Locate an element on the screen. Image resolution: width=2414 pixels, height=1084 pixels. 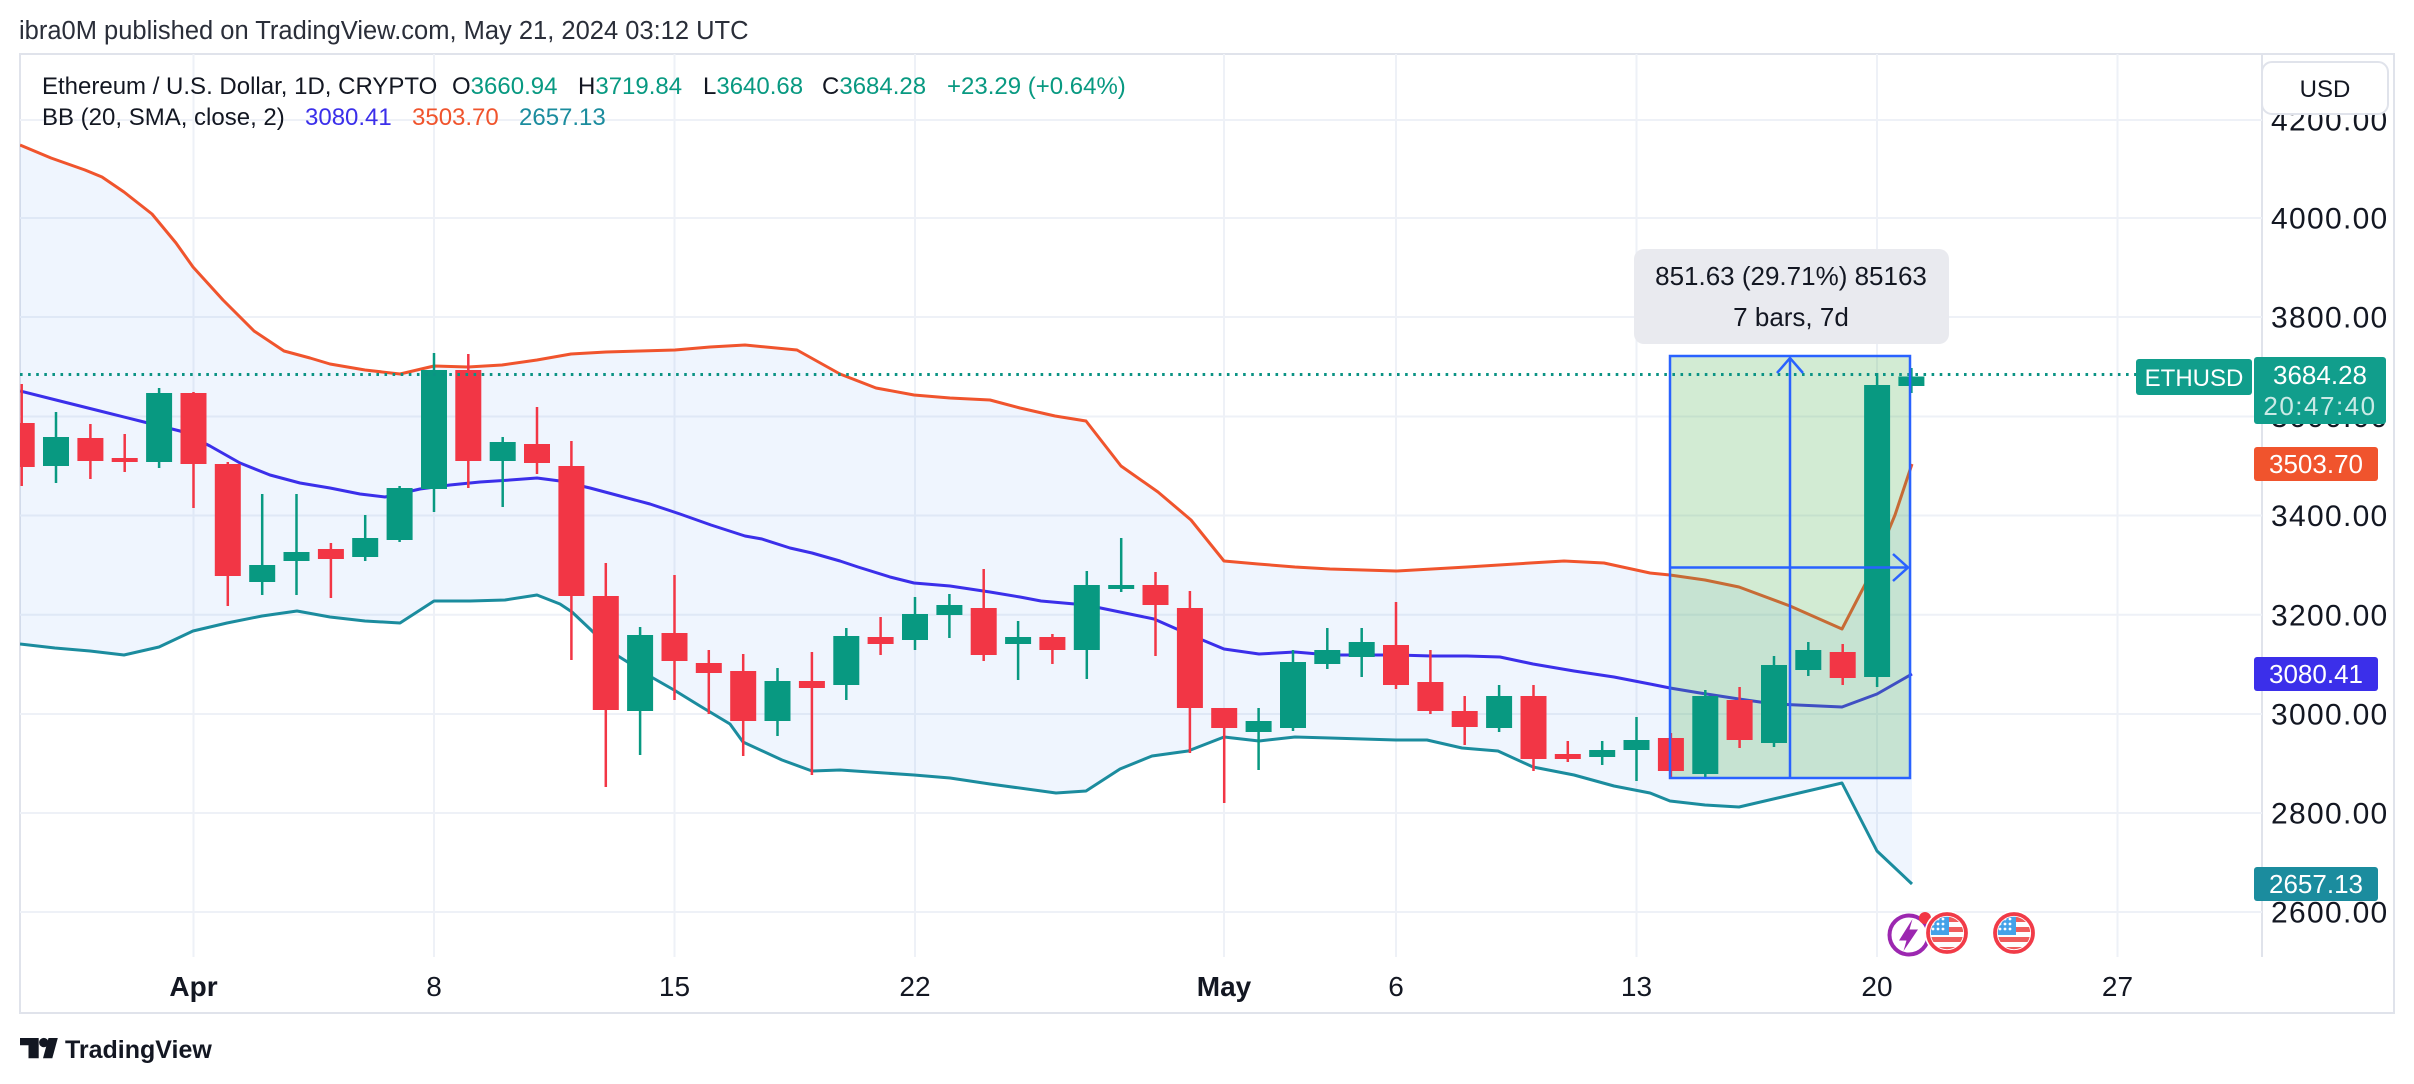
svg-text: 3800.00 is located at coordinates (2330, 318).